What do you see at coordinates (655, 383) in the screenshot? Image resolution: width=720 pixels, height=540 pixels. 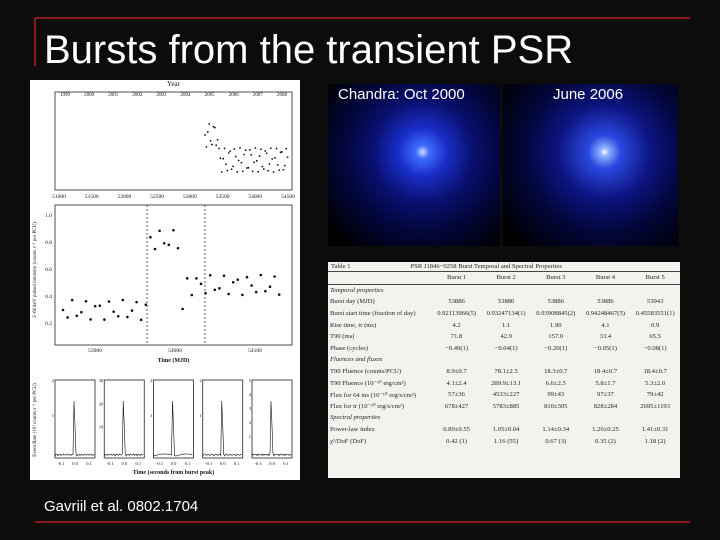 I see `table-cell: 5.3±2.0` at bounding box center [655, 383].